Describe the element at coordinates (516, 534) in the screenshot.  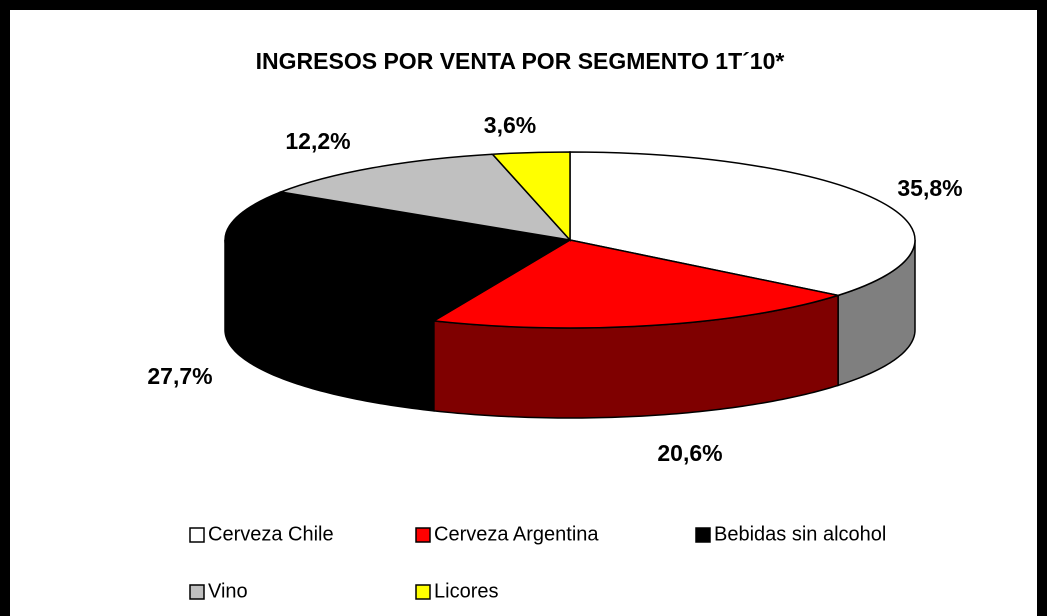
I see `legend-label: Cerveza Argentina` at that location.